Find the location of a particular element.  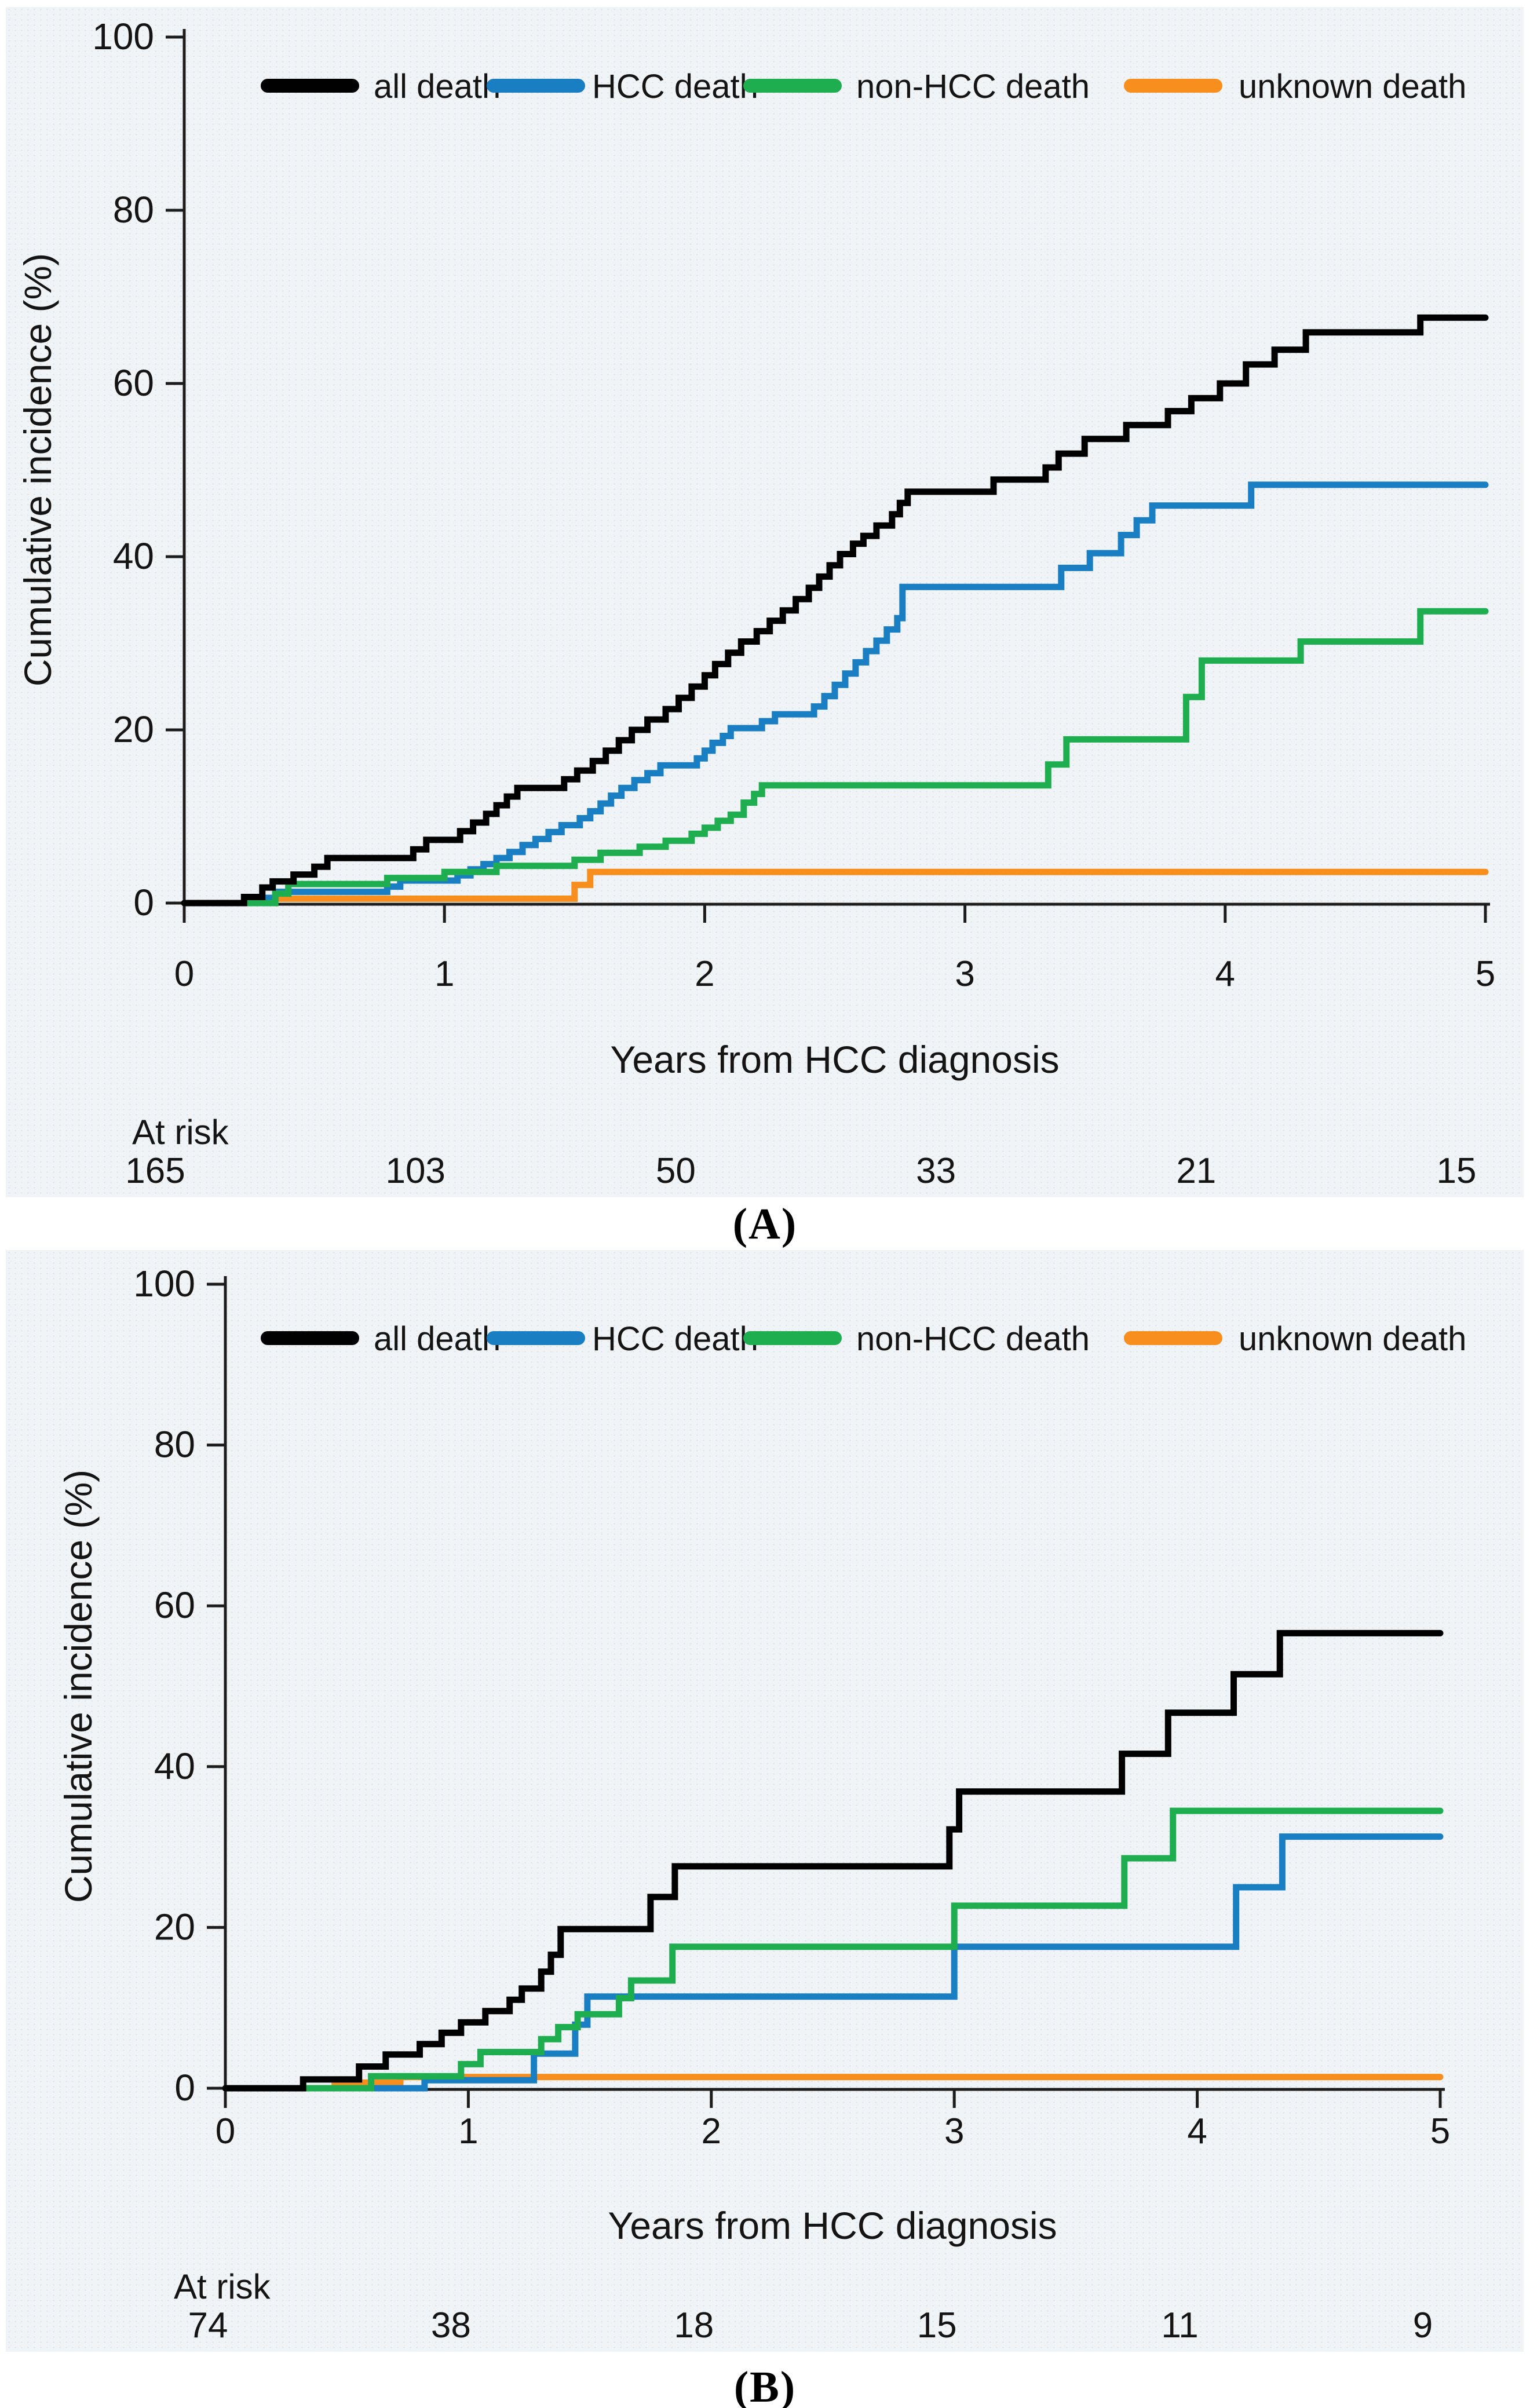

curve-unknown-death is located at coordinates (835, 887).